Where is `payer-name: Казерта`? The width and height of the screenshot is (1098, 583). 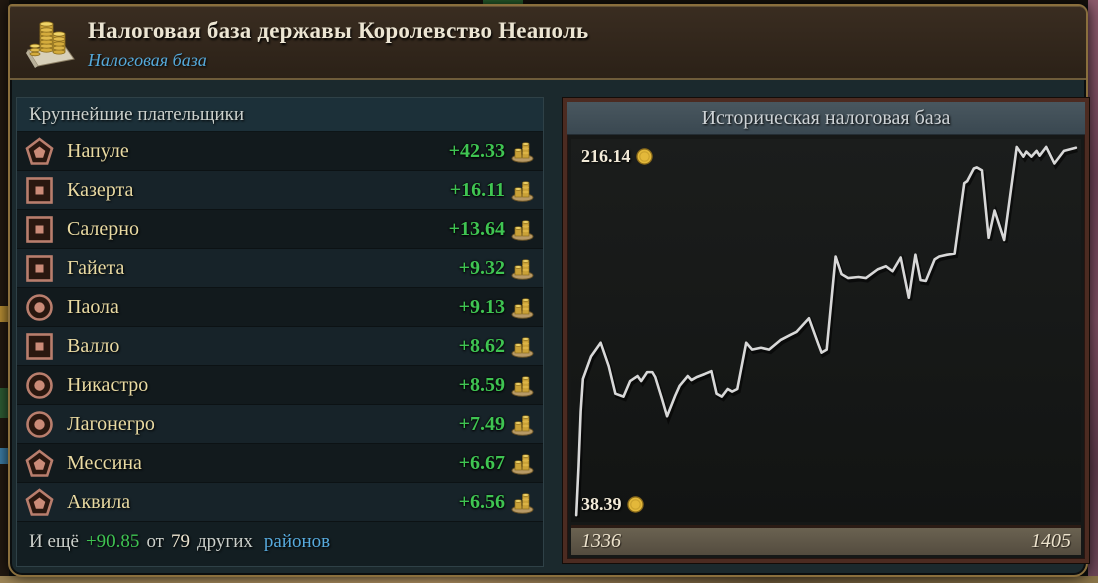
payer-name: Казерта is located at coordinates (100, 189).